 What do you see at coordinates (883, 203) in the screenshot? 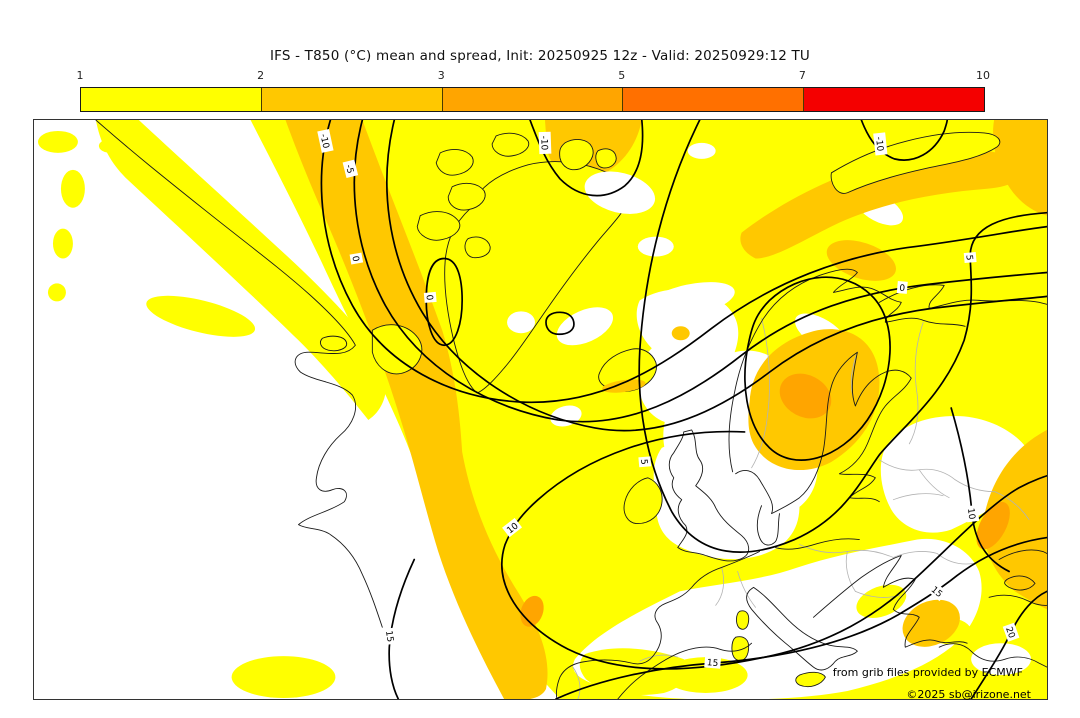
I see `spread-fill-mid-barents-band` at bounding box center [883, 203].